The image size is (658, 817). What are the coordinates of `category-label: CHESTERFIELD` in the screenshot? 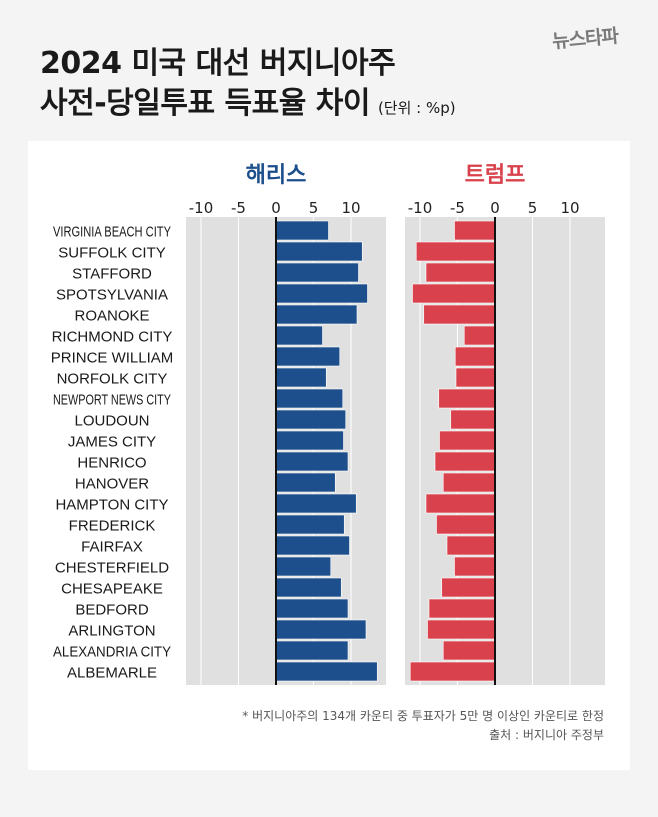 It's located at (112, 568).